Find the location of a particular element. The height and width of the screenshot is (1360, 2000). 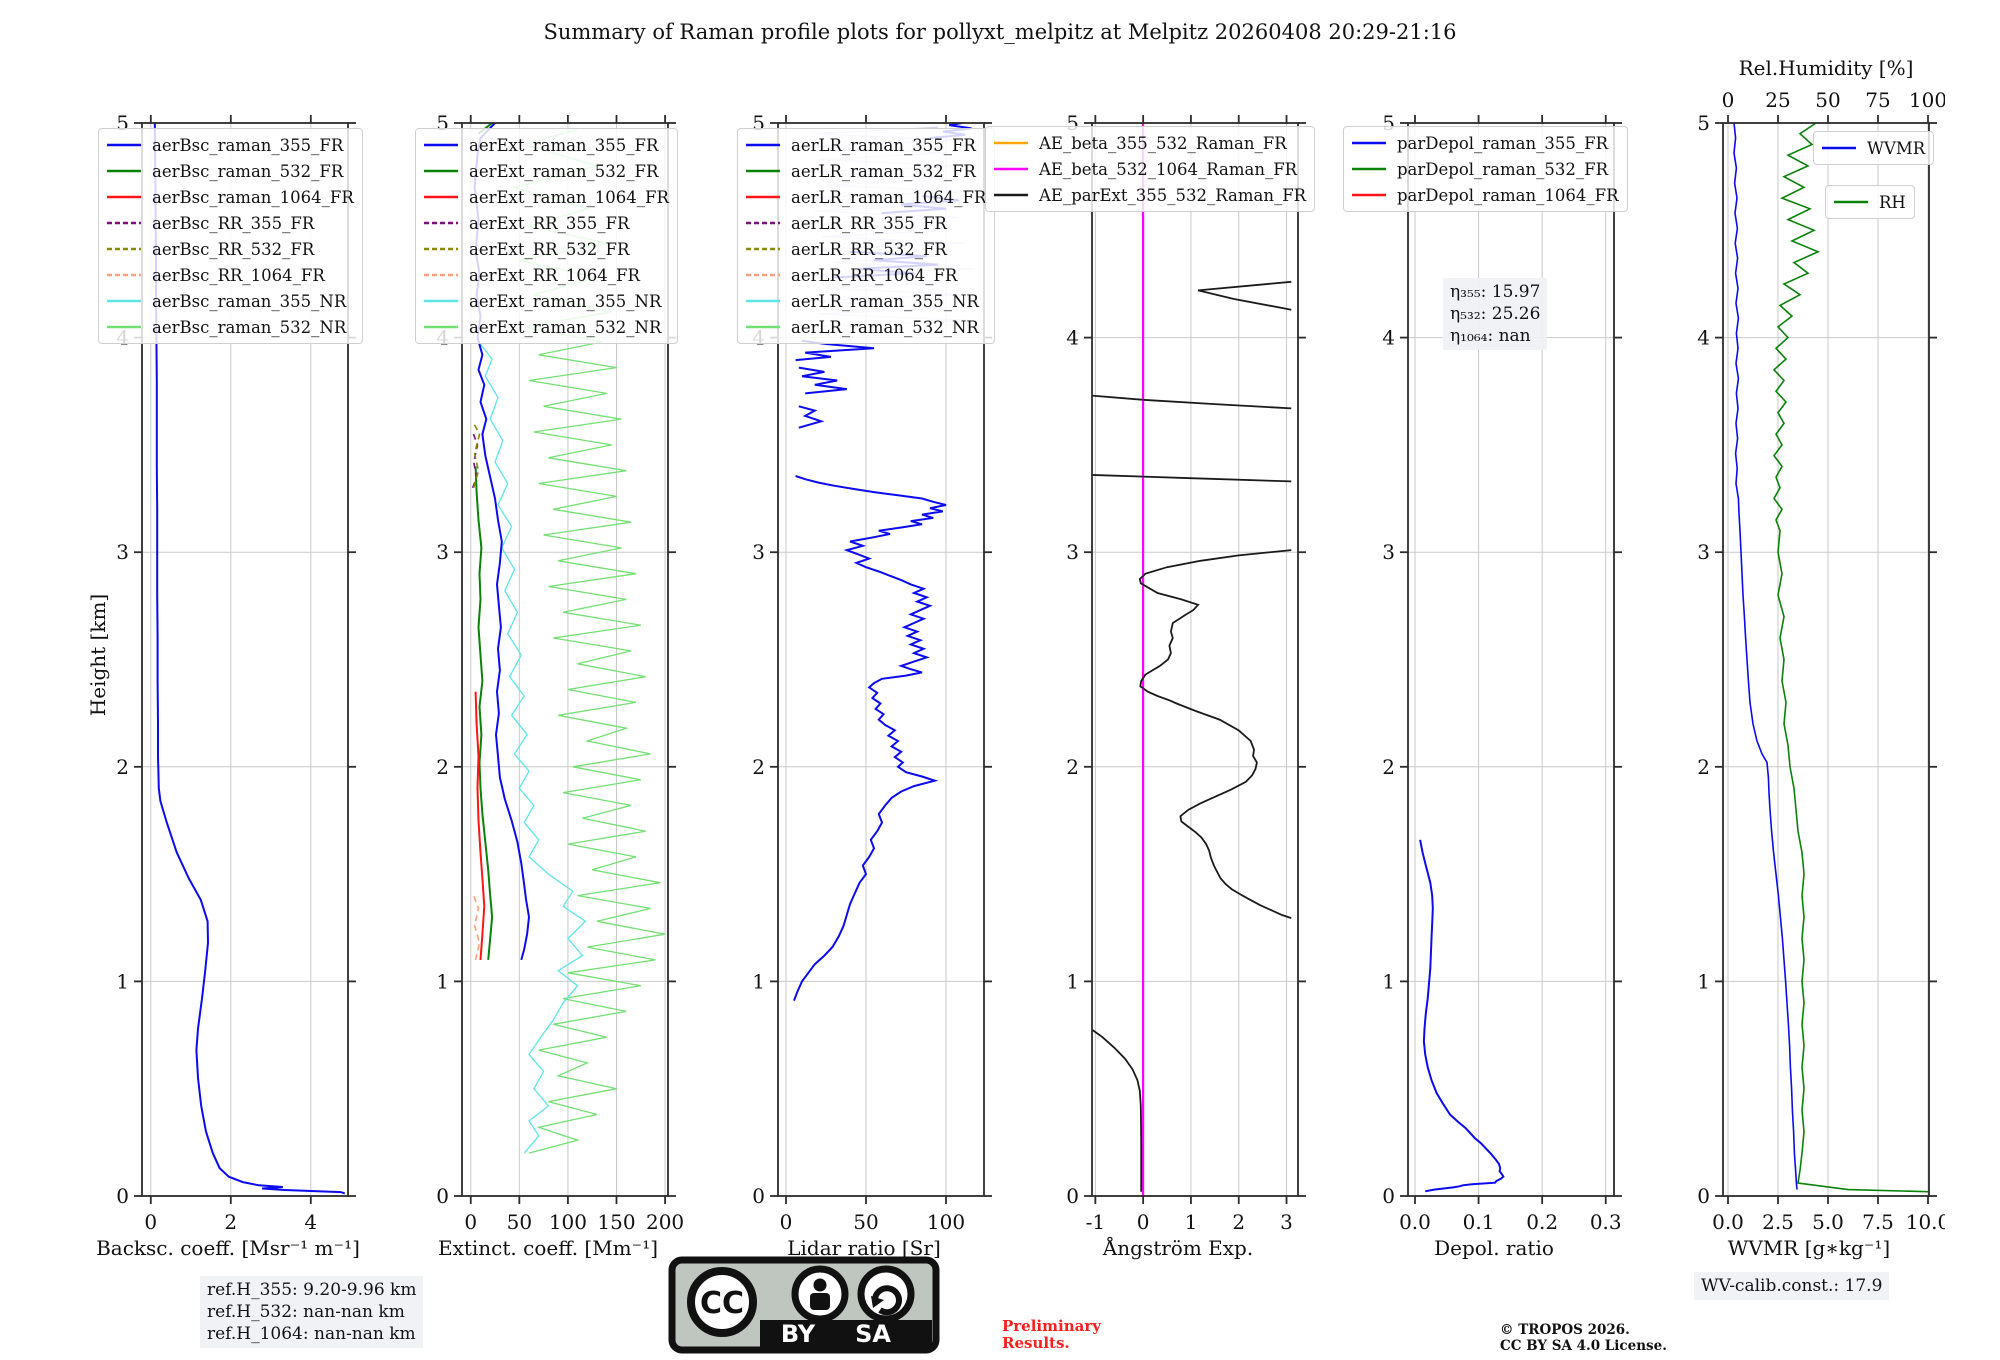

badge-band is located at coordinates (846, 1333).